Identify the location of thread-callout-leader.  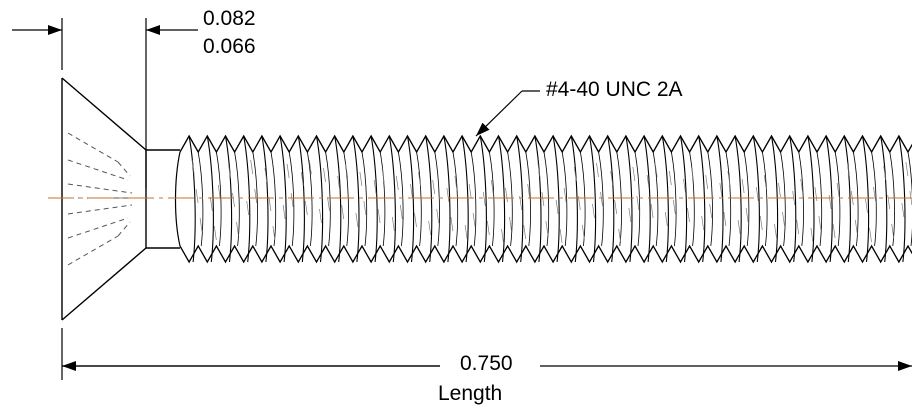
(507, 113).